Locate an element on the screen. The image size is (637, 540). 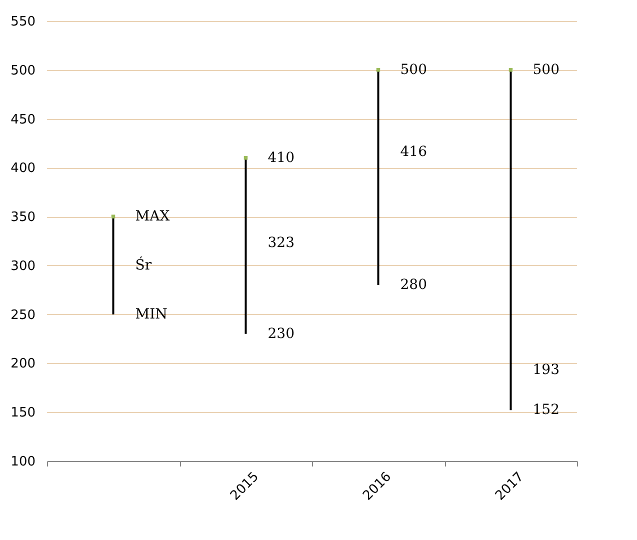
y-tick-label: 250 is located at coordinates (23, 315).